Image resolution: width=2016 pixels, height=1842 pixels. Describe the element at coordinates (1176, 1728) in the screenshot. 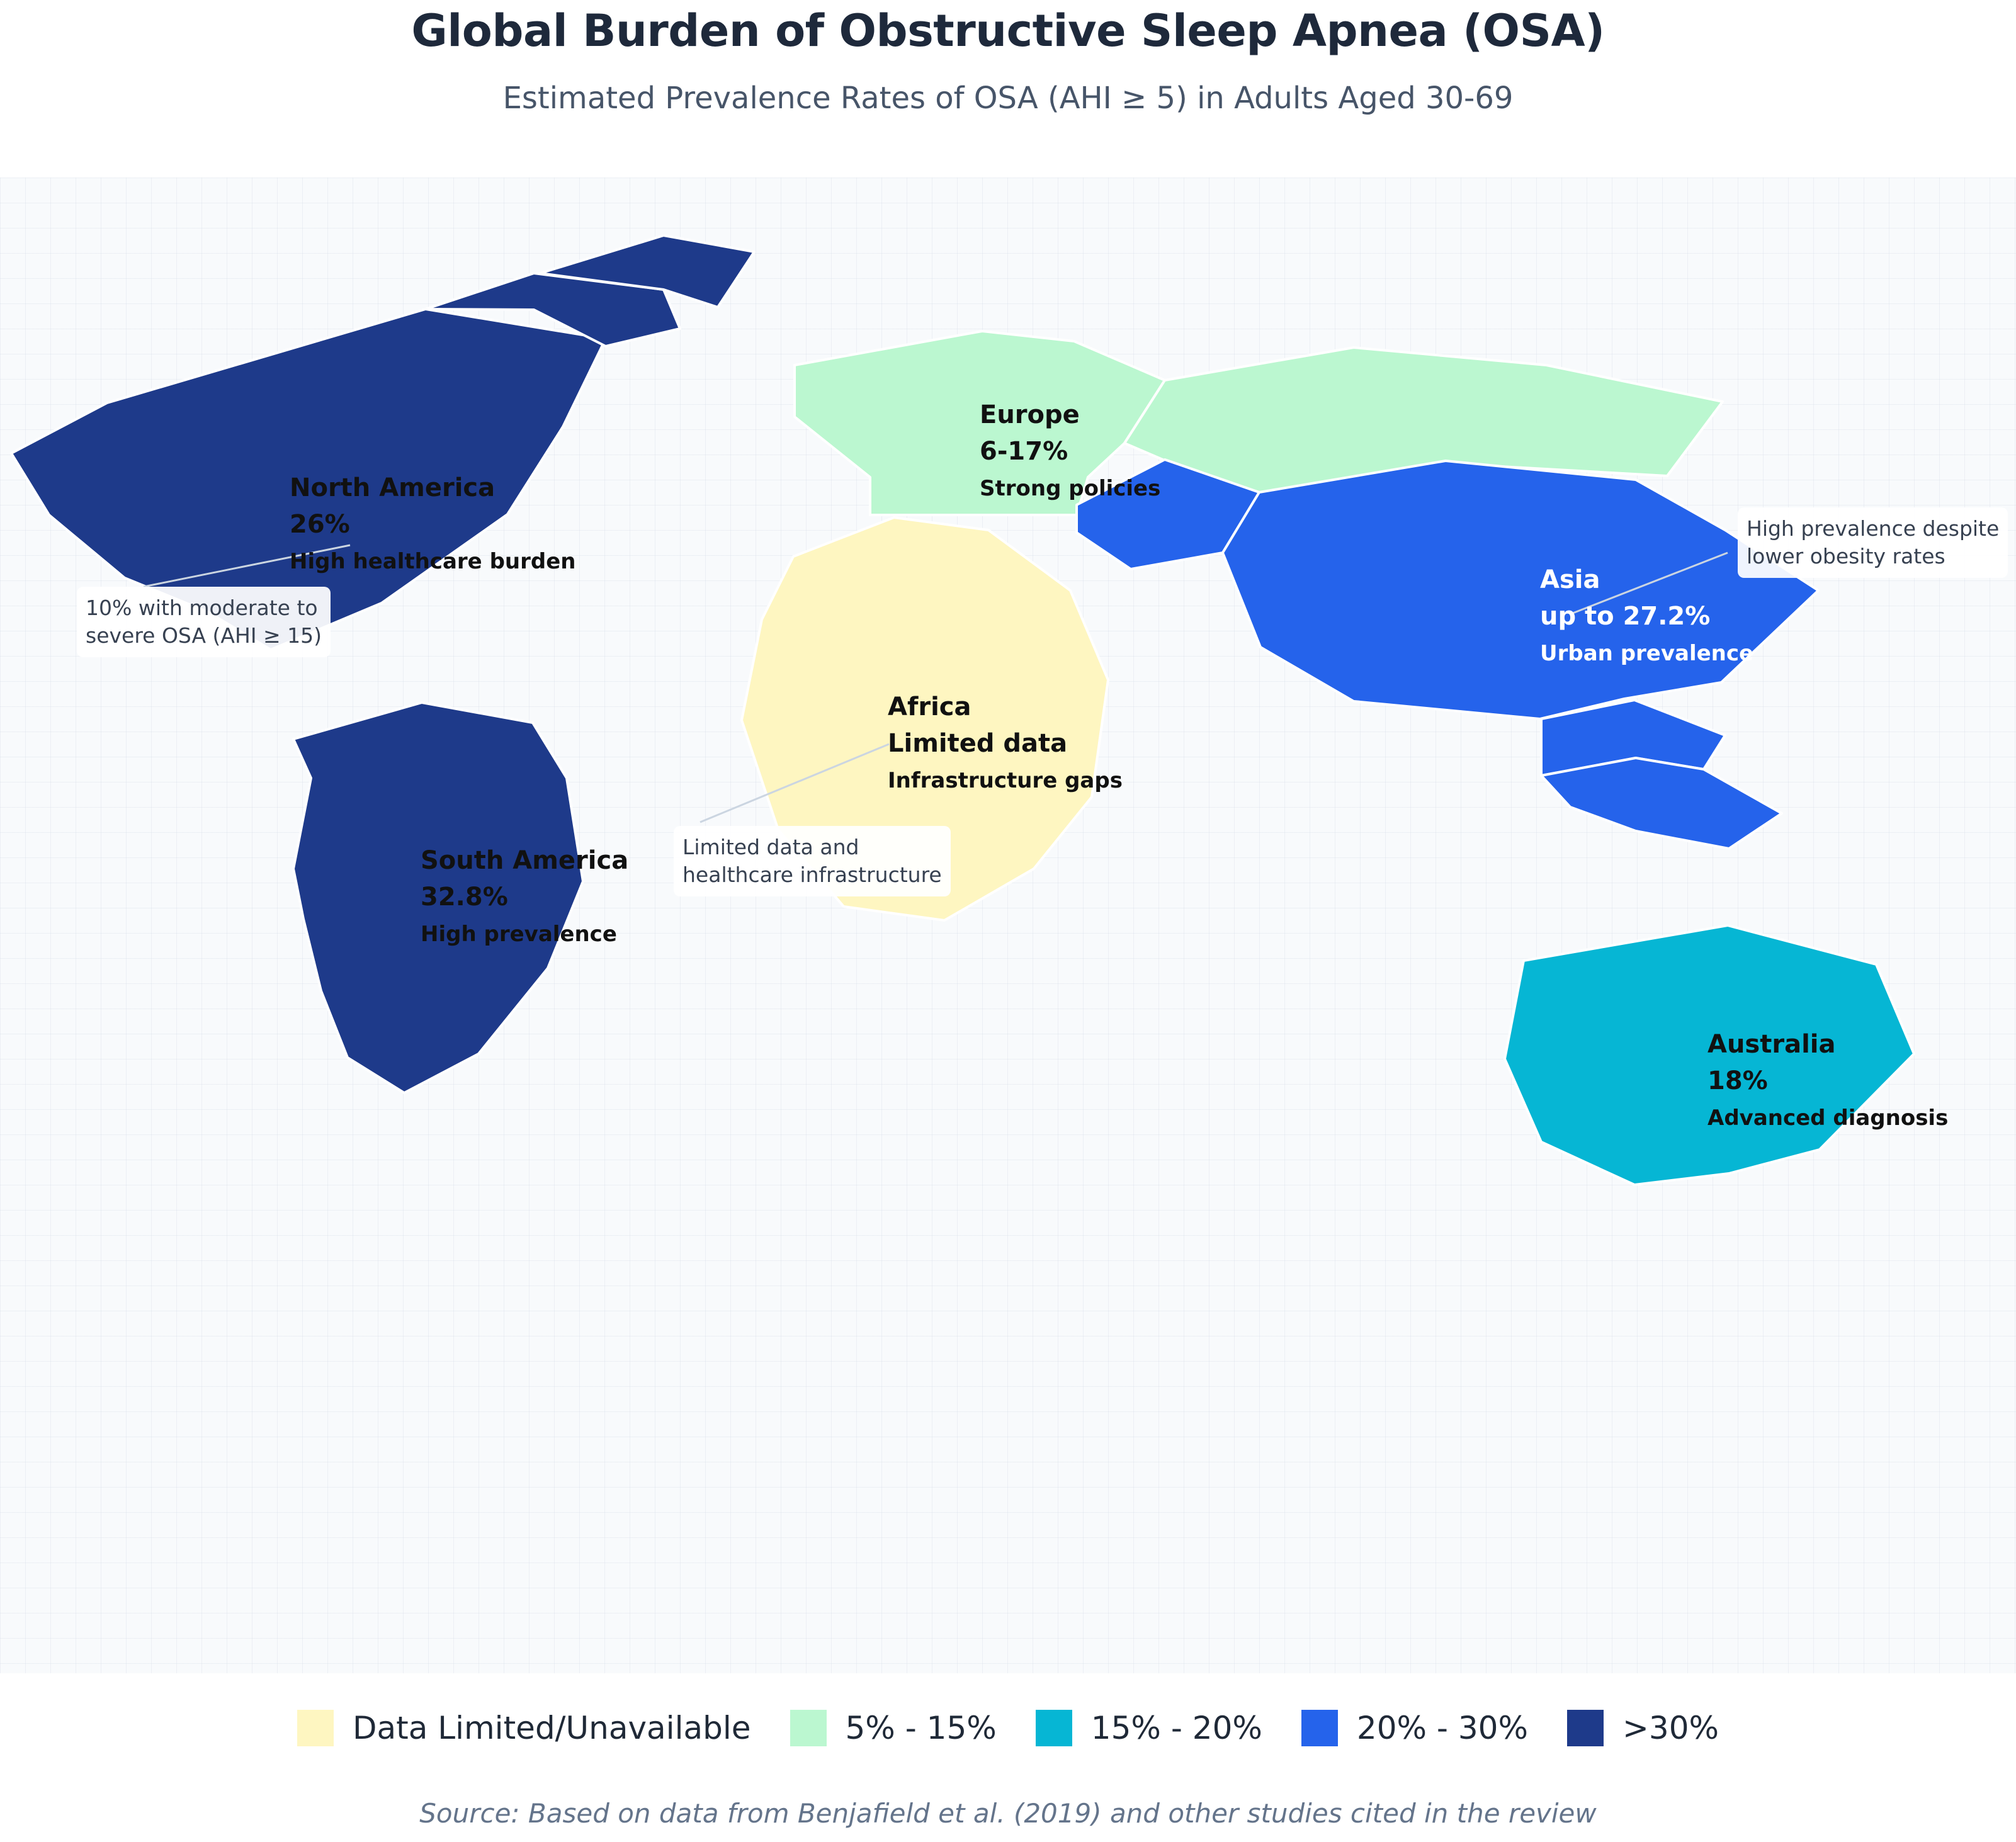

I see `legend-label: 15% - 20%` at that location.